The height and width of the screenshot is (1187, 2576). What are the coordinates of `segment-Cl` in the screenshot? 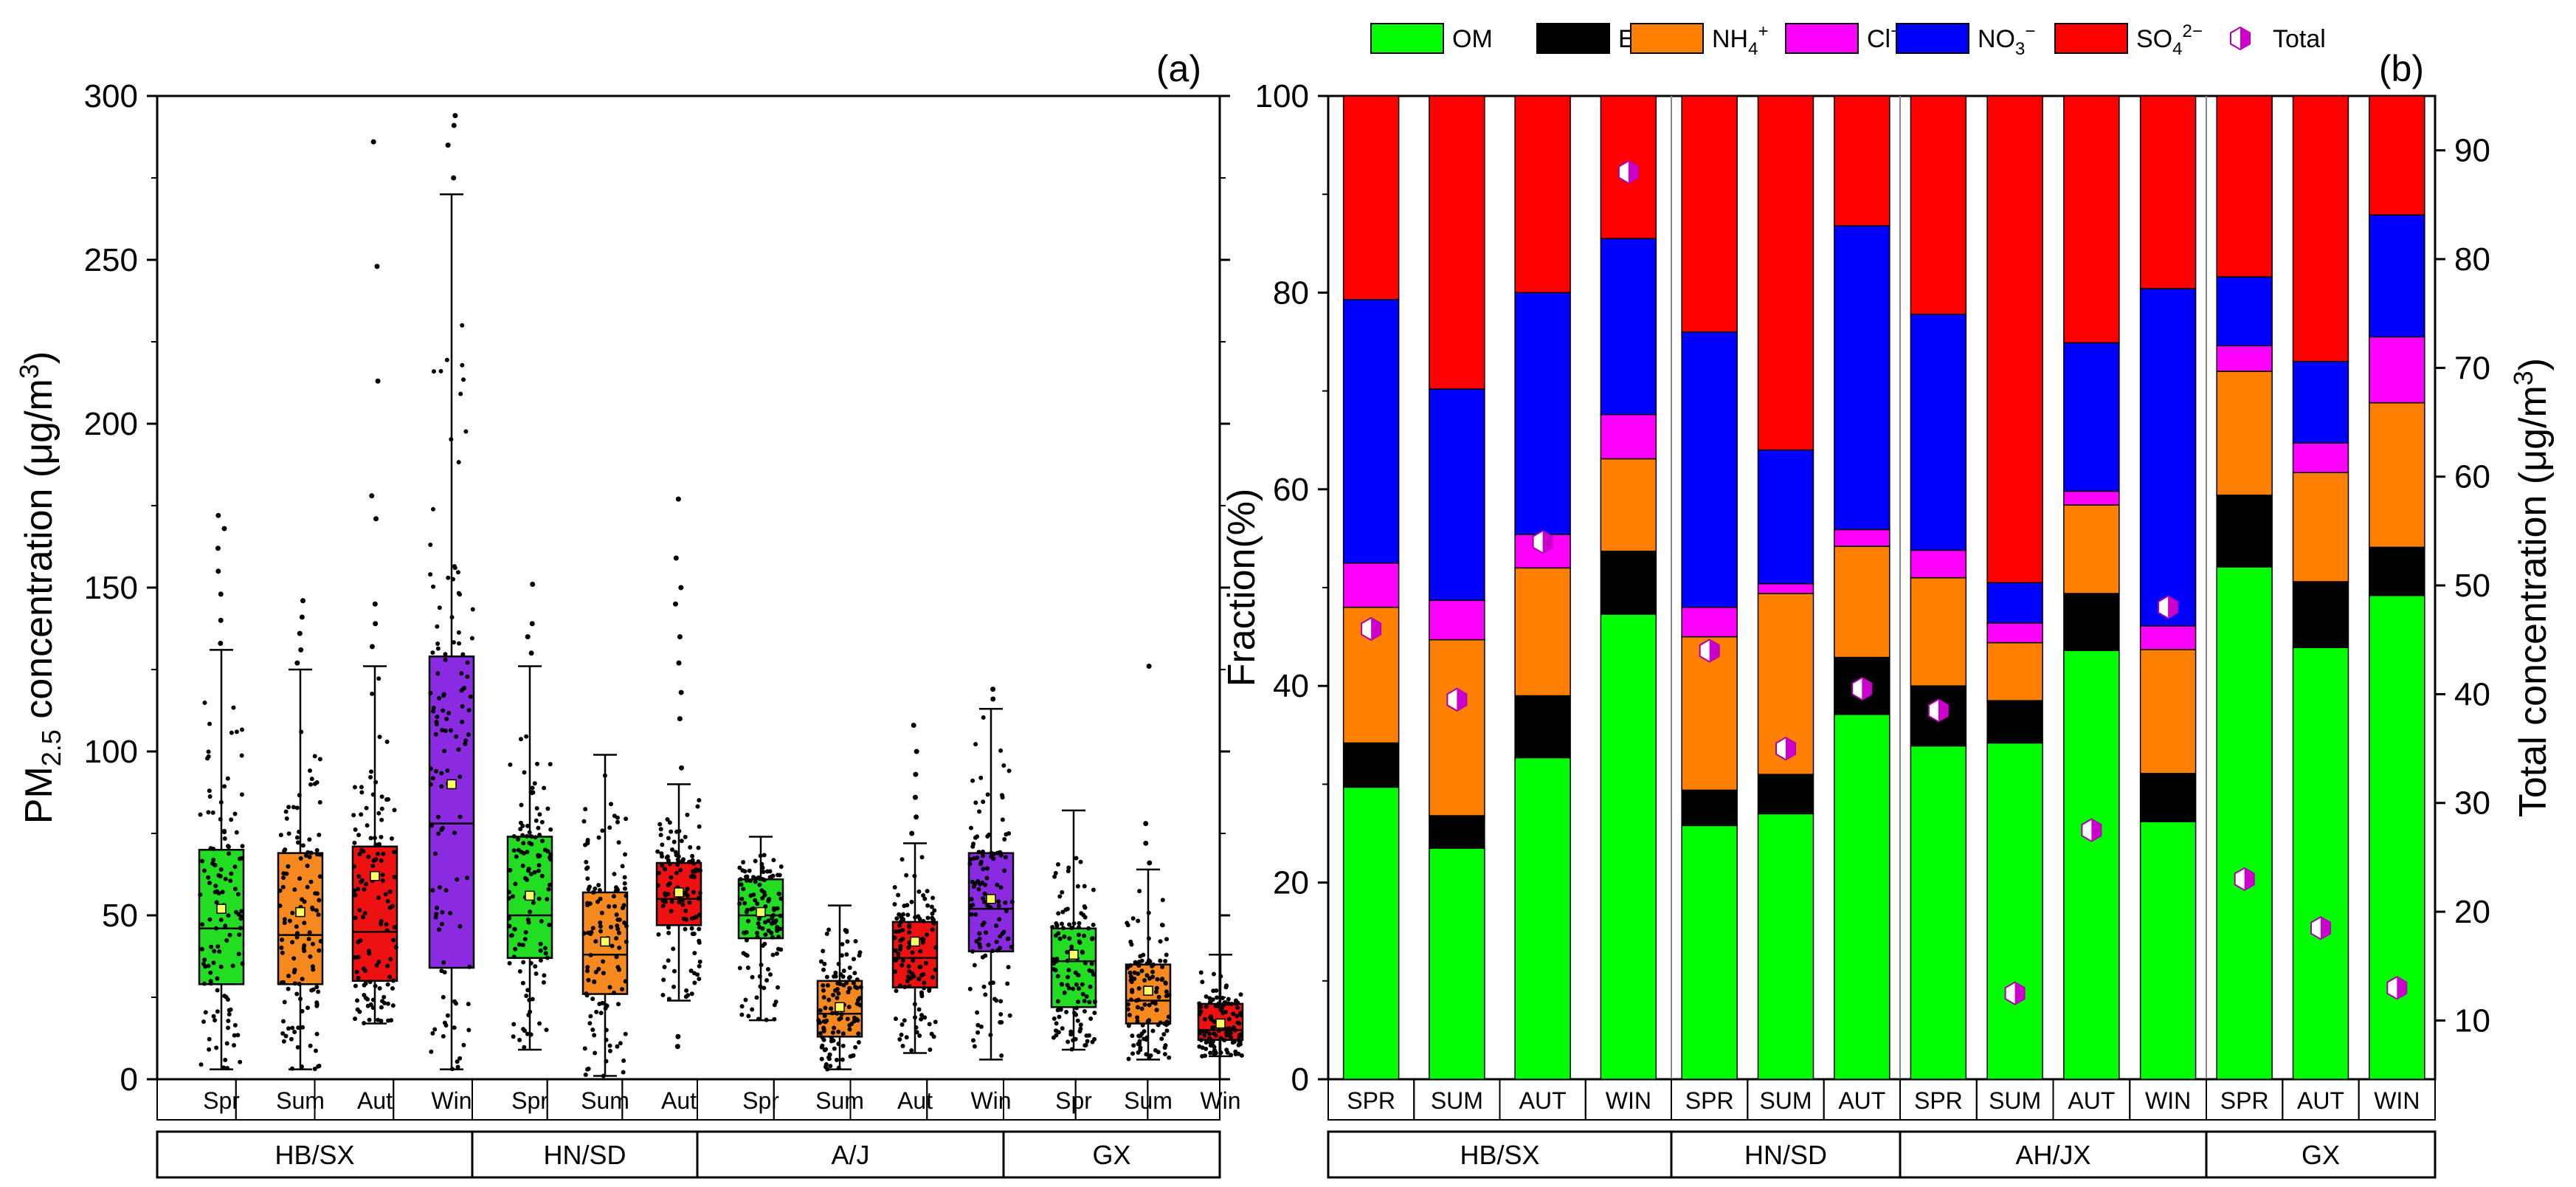 It's located at (1628, 436).